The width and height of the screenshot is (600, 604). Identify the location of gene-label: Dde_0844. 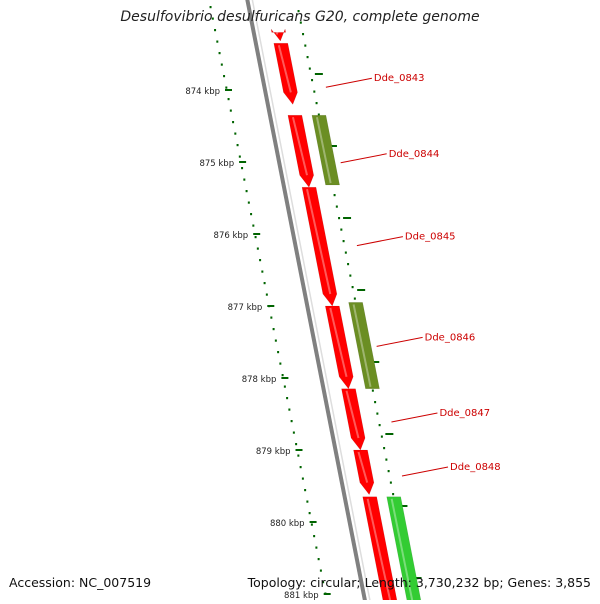
(414, 154).